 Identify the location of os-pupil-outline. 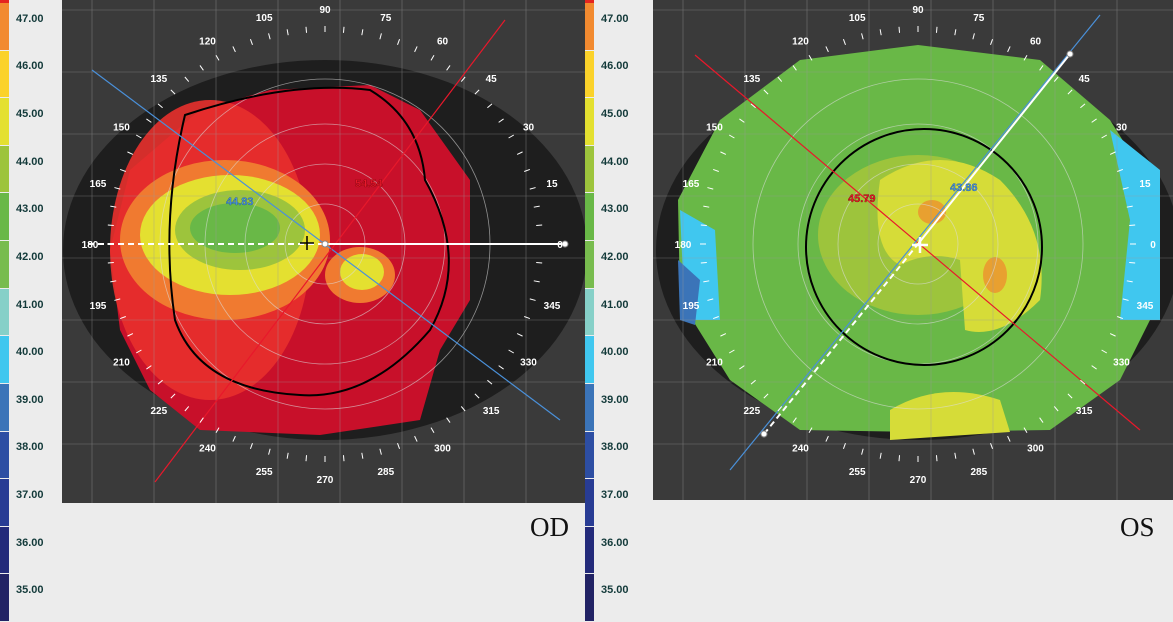
(924, 247).